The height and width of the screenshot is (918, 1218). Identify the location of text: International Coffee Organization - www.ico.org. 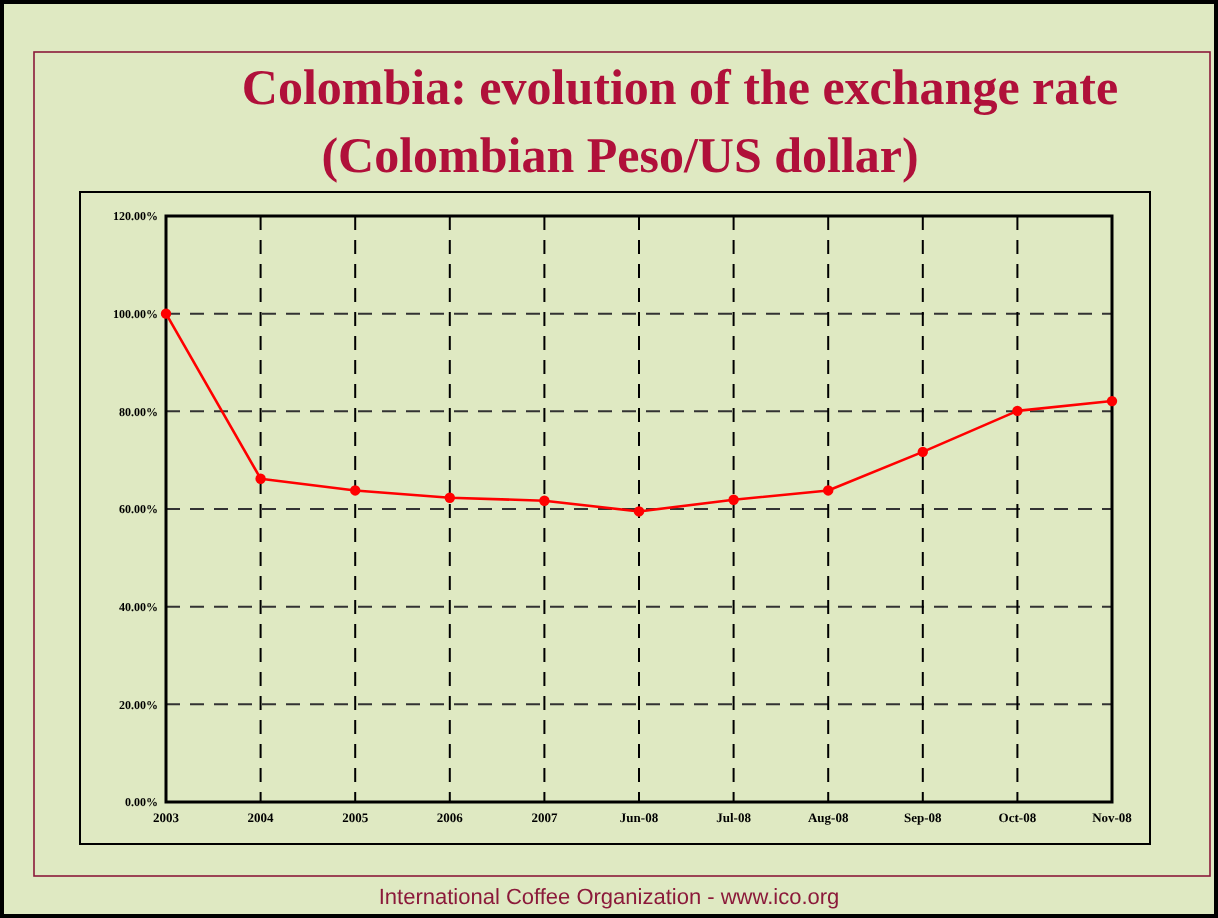
(609, 898).